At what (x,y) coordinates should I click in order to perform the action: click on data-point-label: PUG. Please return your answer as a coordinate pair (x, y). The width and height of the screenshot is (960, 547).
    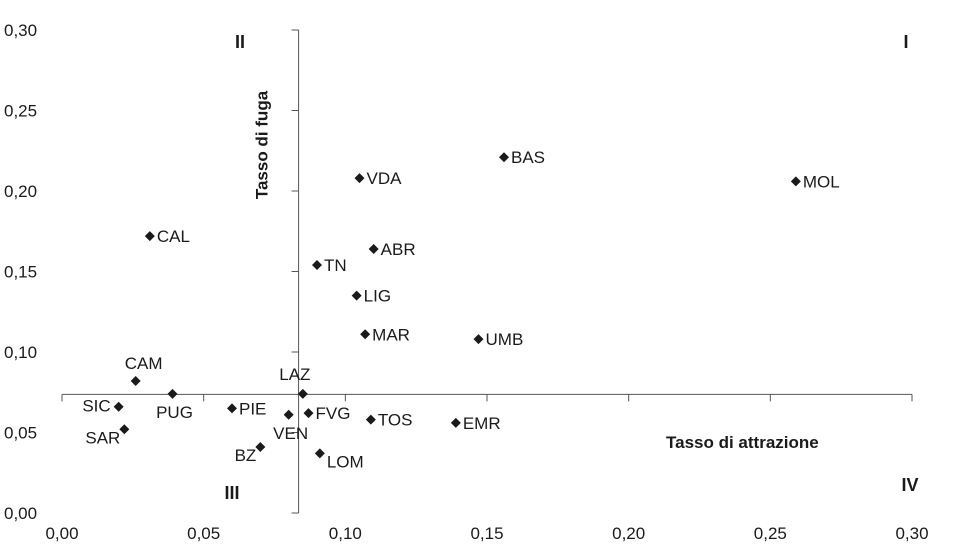
    Looking at the image, I should click on (174, 412).